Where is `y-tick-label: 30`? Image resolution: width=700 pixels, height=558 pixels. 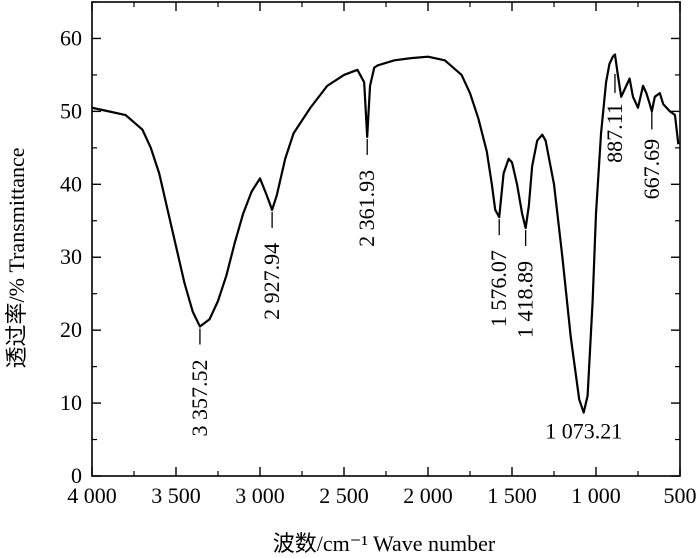 y-tick-label: 30 is located at coordinates (71, 256).